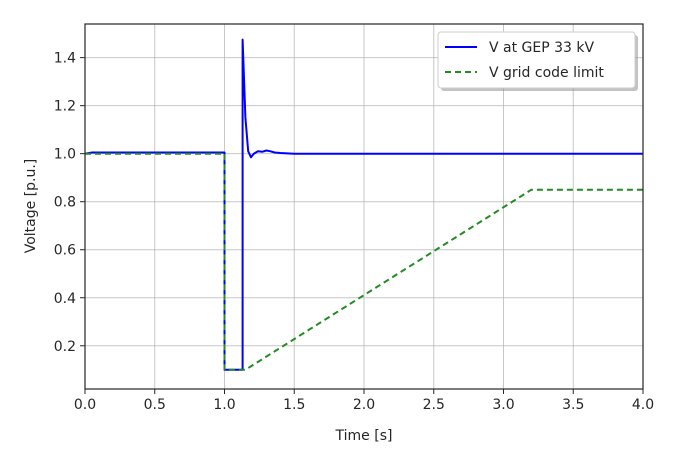 This screenshot has height=457, width=680. What do you see at coordinates (155, 405) in the screenshot?
I see `x-tick-label: 0.5` at bounding box center [155, 405].